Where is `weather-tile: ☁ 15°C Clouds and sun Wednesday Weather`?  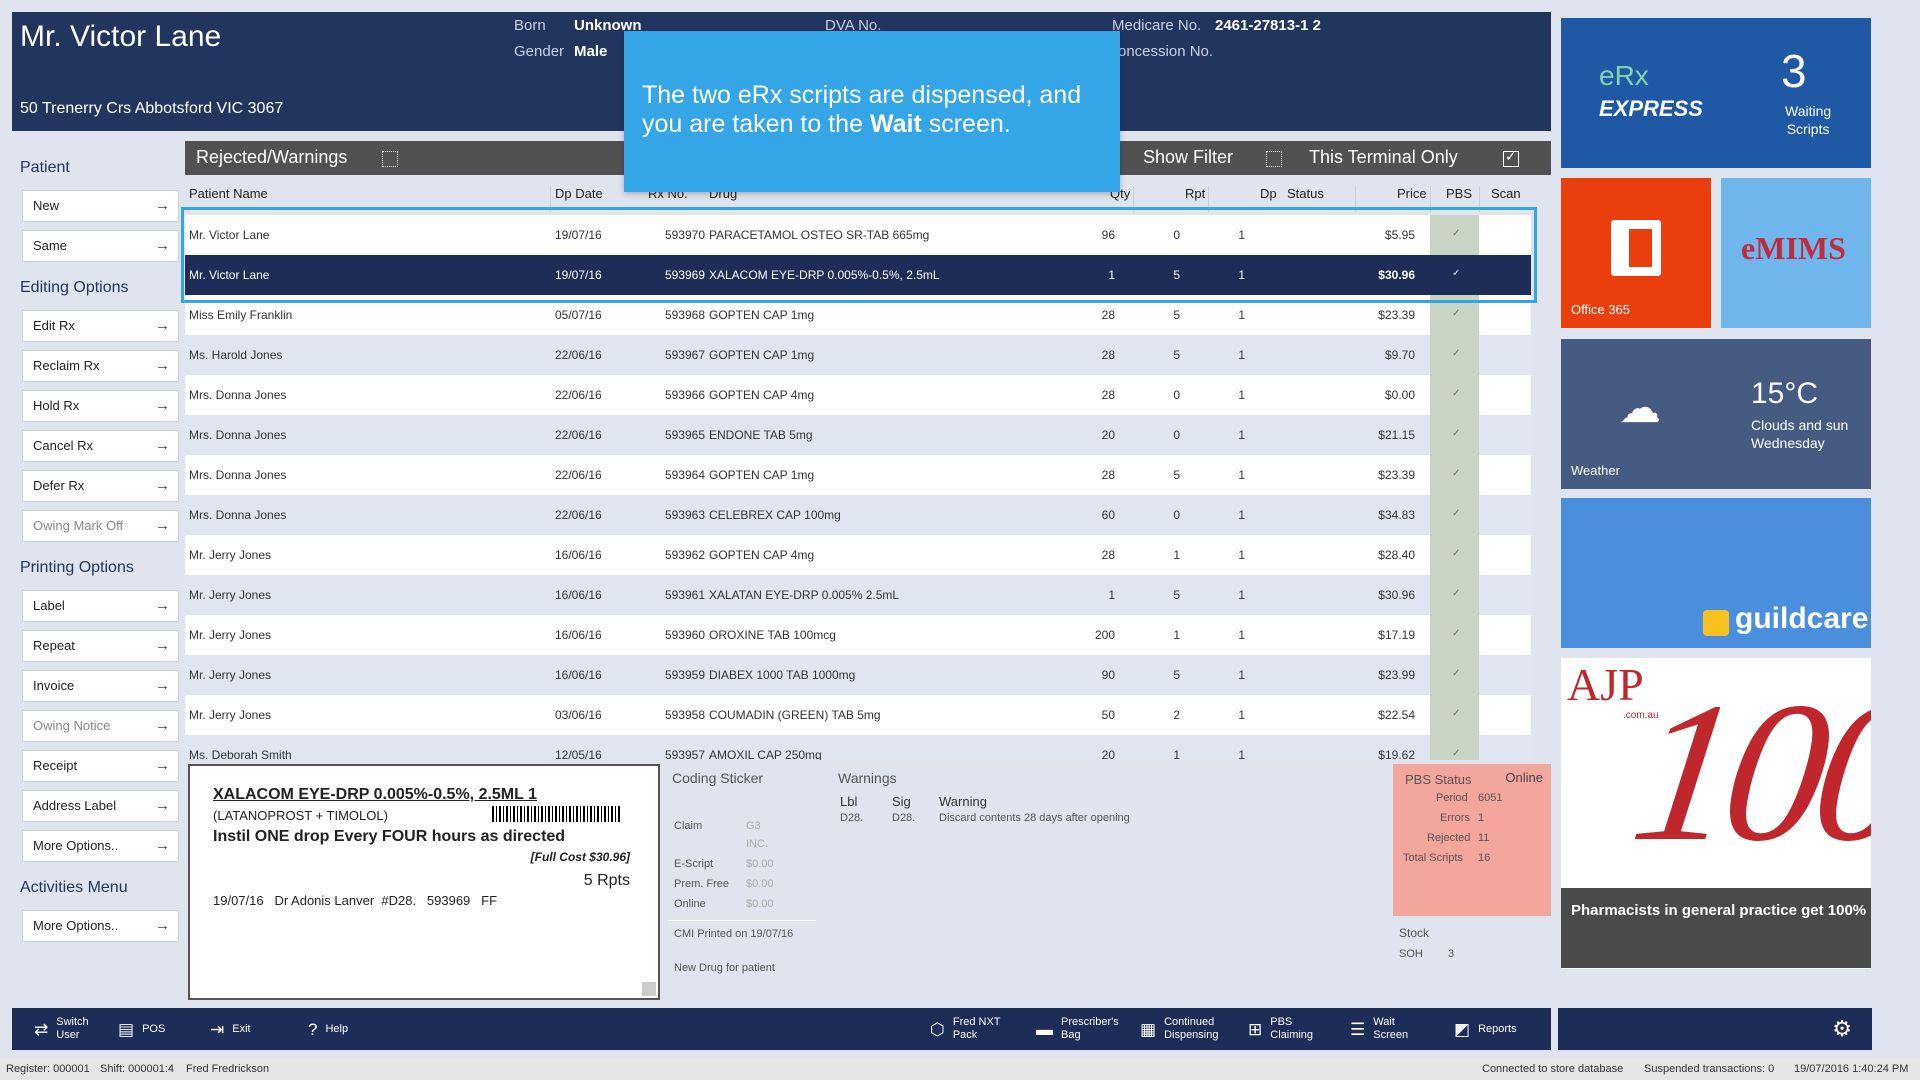
weather-tile: ☁ 15°C Clouds and sun Wednesday Weather is located at coordinates (1716, 414).